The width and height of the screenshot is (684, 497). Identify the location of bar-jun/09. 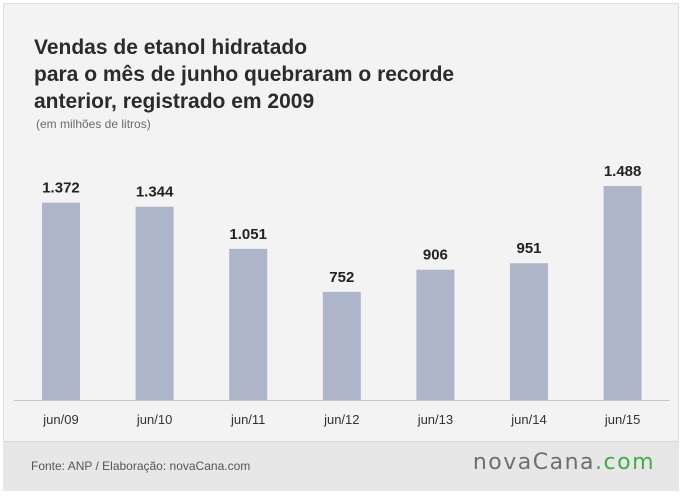
(61, 301).